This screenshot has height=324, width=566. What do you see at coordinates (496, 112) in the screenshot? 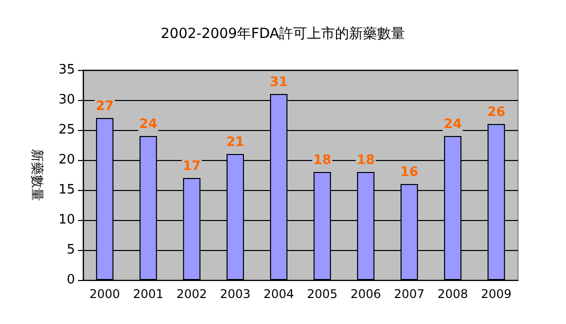
I see `data-label: 26` at bounding box center [496, 112].